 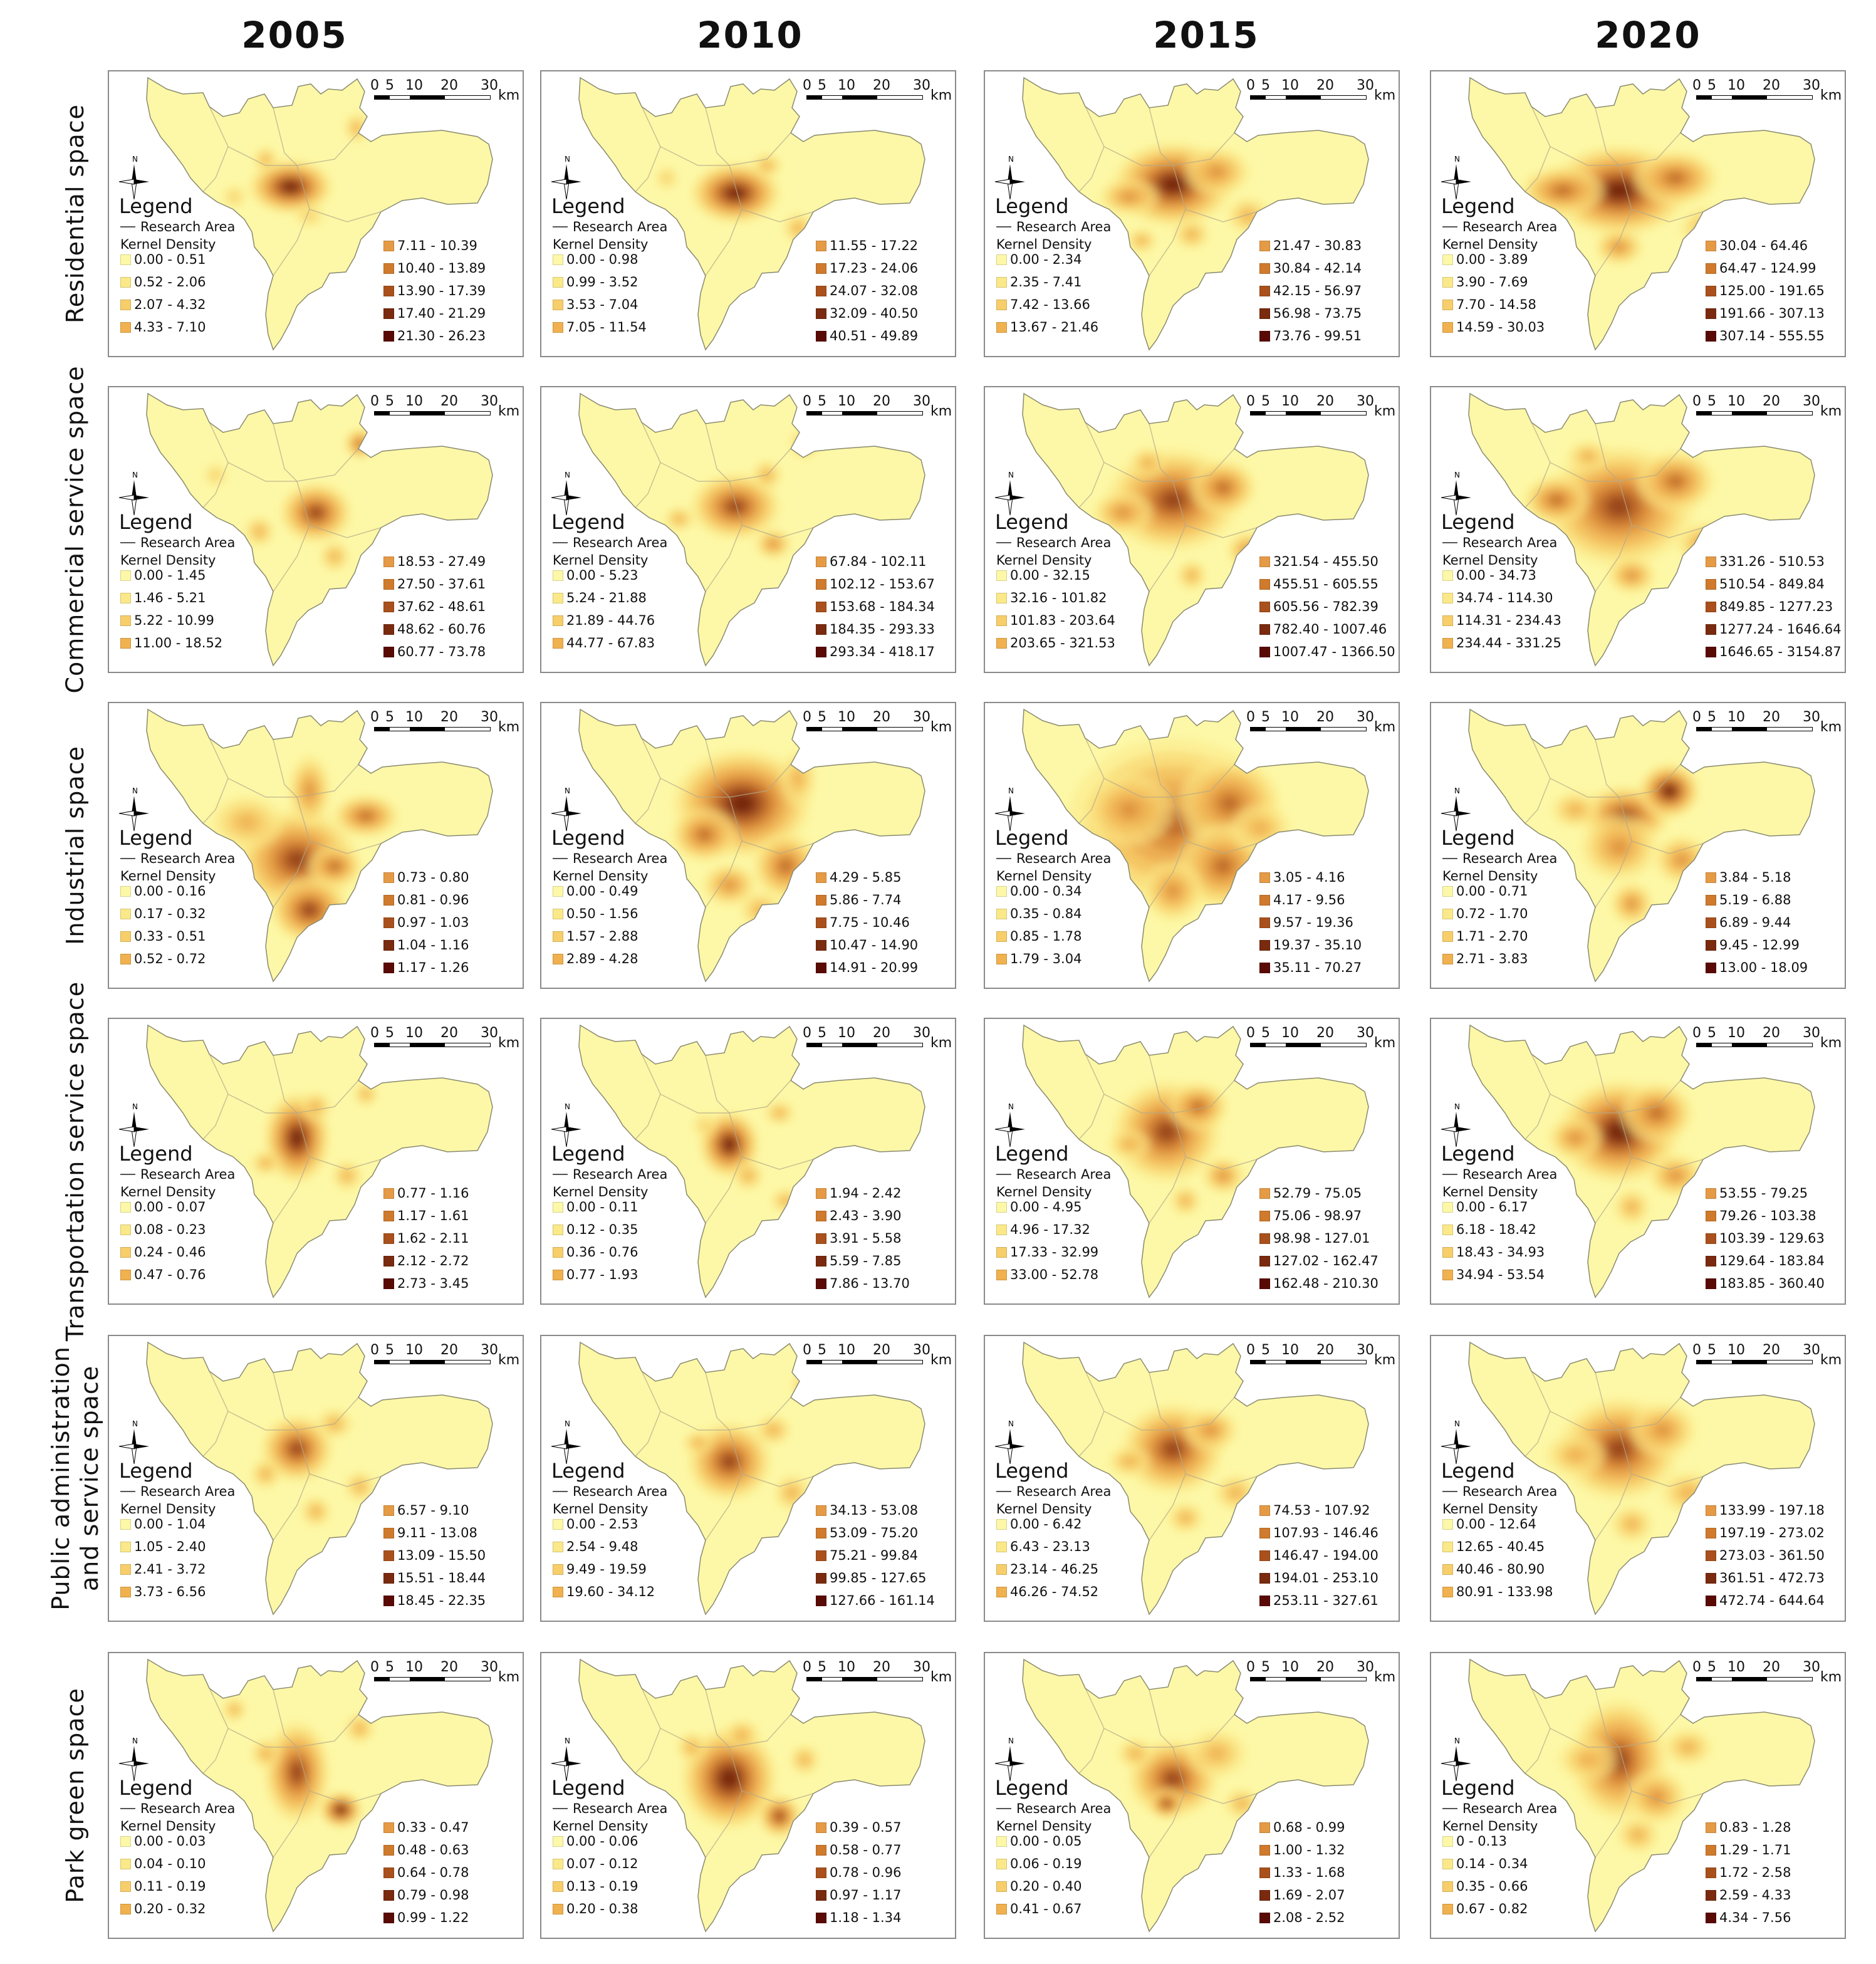 What do you see at coordinates (163, 1842) in the screenshot?
I see `legend-class: 0.00 - 0.03` at bounding box center [163, 1842].